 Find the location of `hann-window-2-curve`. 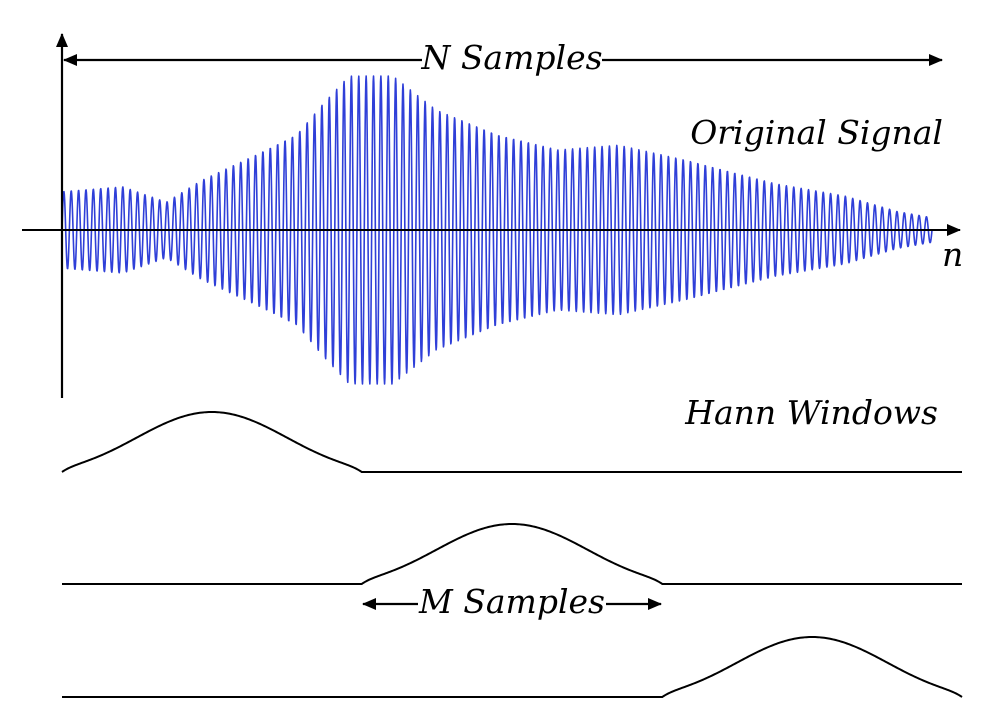

hann-window-2-curve is located at coordinates (512, 553).